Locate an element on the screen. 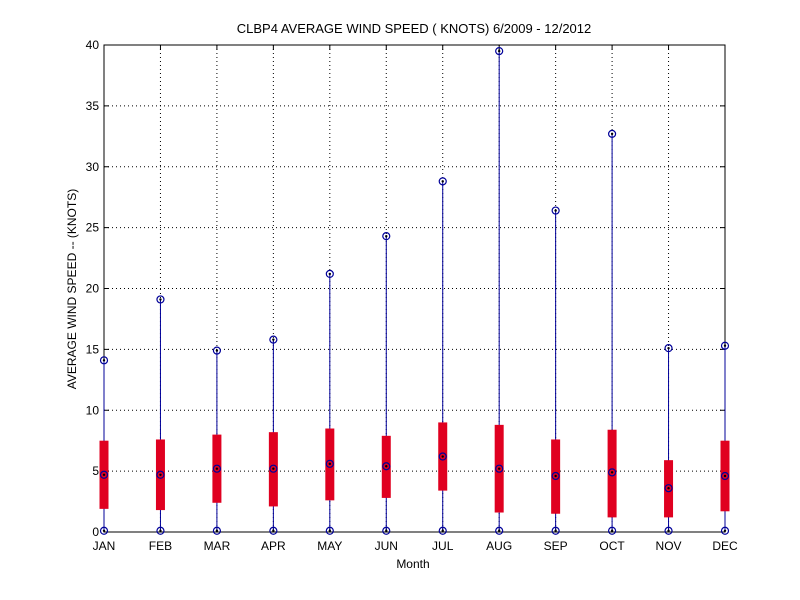  median-marker-aug is located at coordinates (499, 468).